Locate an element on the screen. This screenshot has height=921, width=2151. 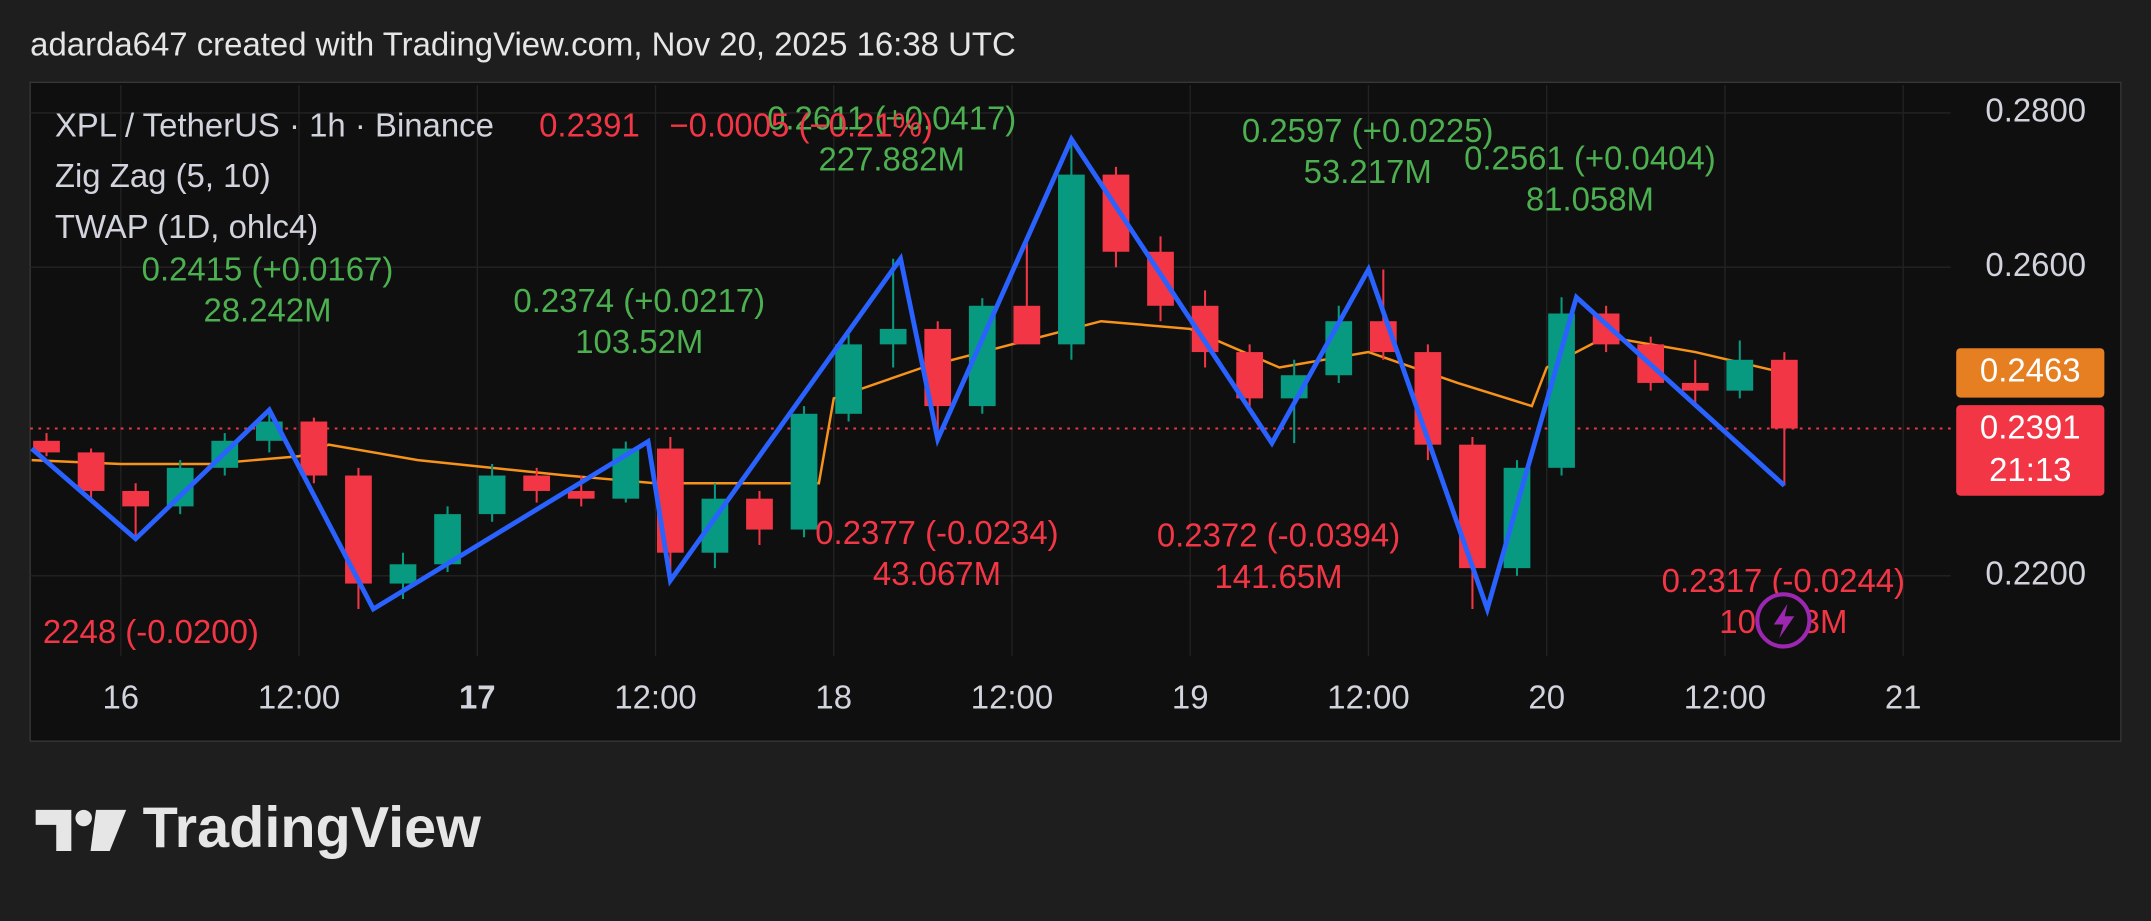
annotation-text: 0.2597 (+0.0225) is located at coordinates (1368, 130).